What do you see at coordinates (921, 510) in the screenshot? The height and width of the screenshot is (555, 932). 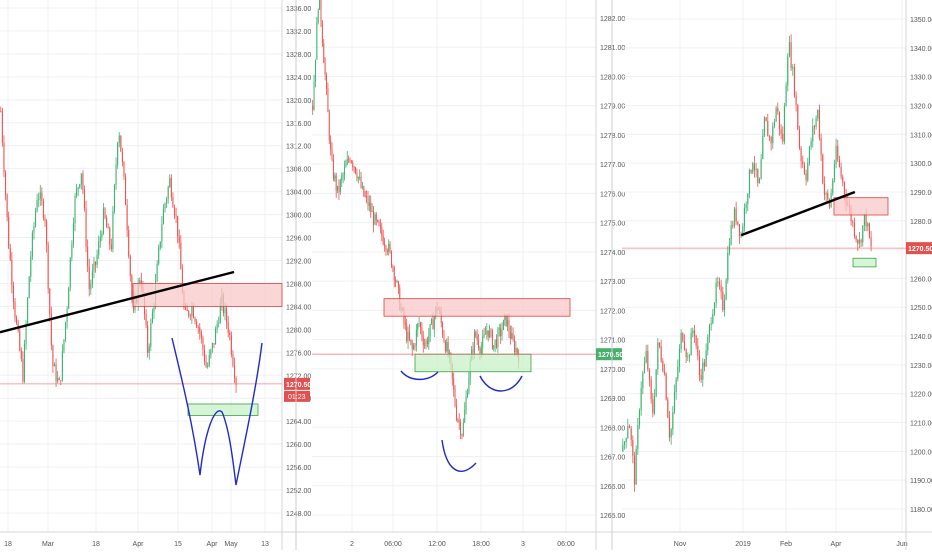 I see `y-tick-label: 1180.00` at bounding box center [921, 510].